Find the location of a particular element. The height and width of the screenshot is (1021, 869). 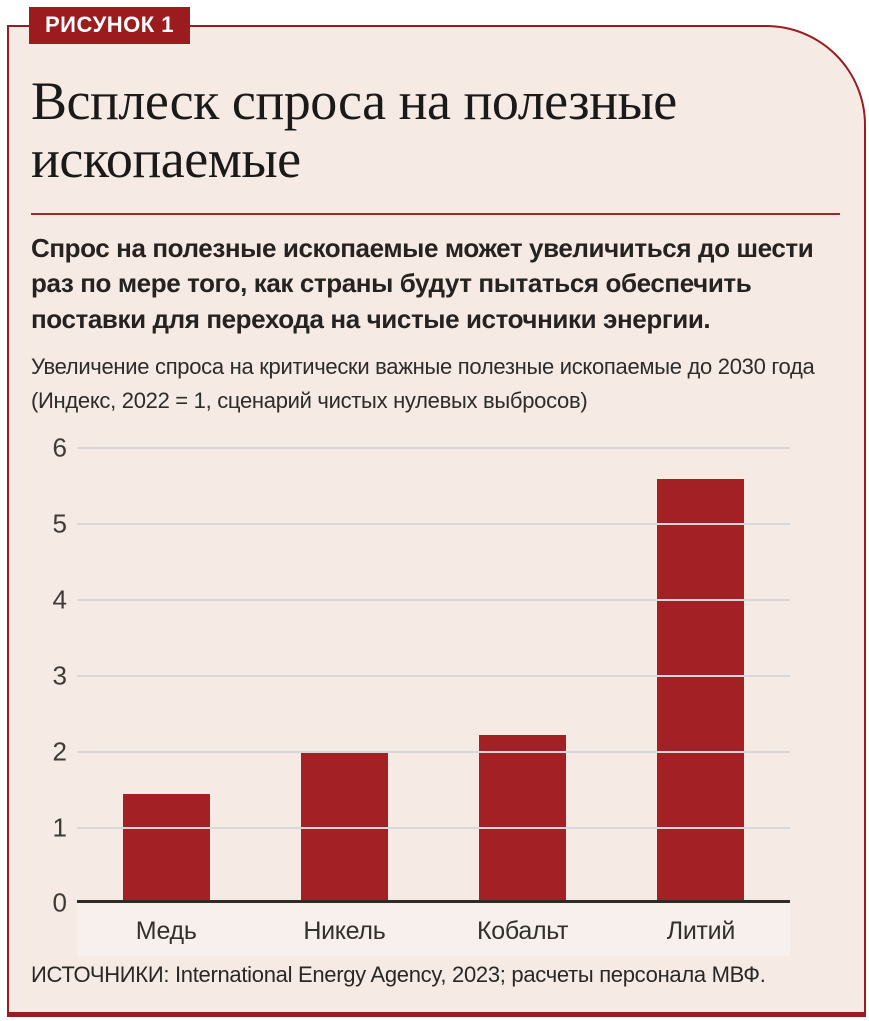

bar-Никель is located at coordinates (344, 826).